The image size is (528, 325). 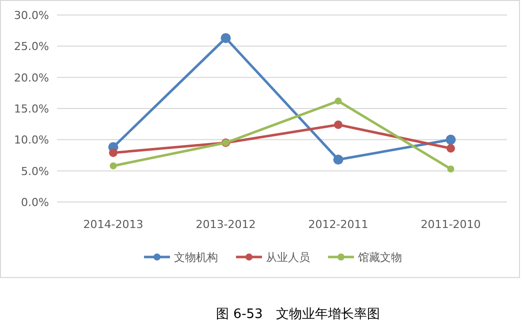 What do you see at coordinates (31, 140) in the screenshot?
I see `y-tick-label: 10.0%` at bounding box center [31, 140].